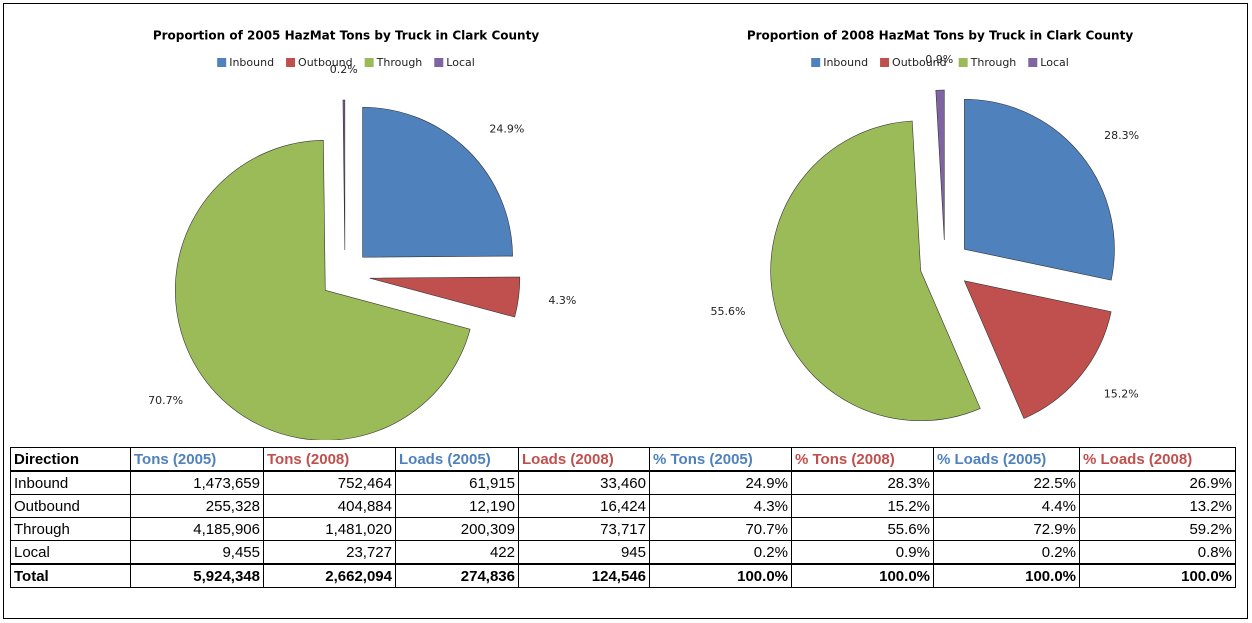  I want to click on data-label: 0.9%, so click(939, 59).